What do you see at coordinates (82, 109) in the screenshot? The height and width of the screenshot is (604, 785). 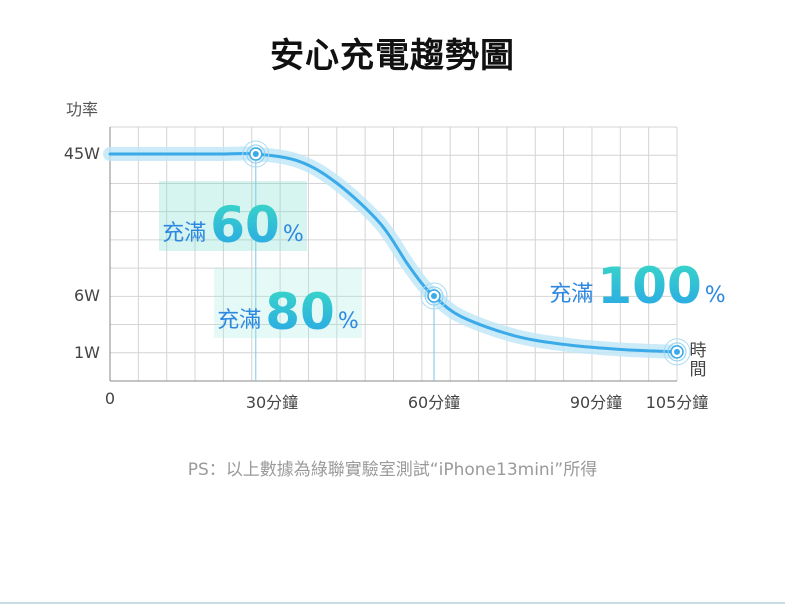 I see `y-axis-label: 功率` at bounding box center [82, 109].